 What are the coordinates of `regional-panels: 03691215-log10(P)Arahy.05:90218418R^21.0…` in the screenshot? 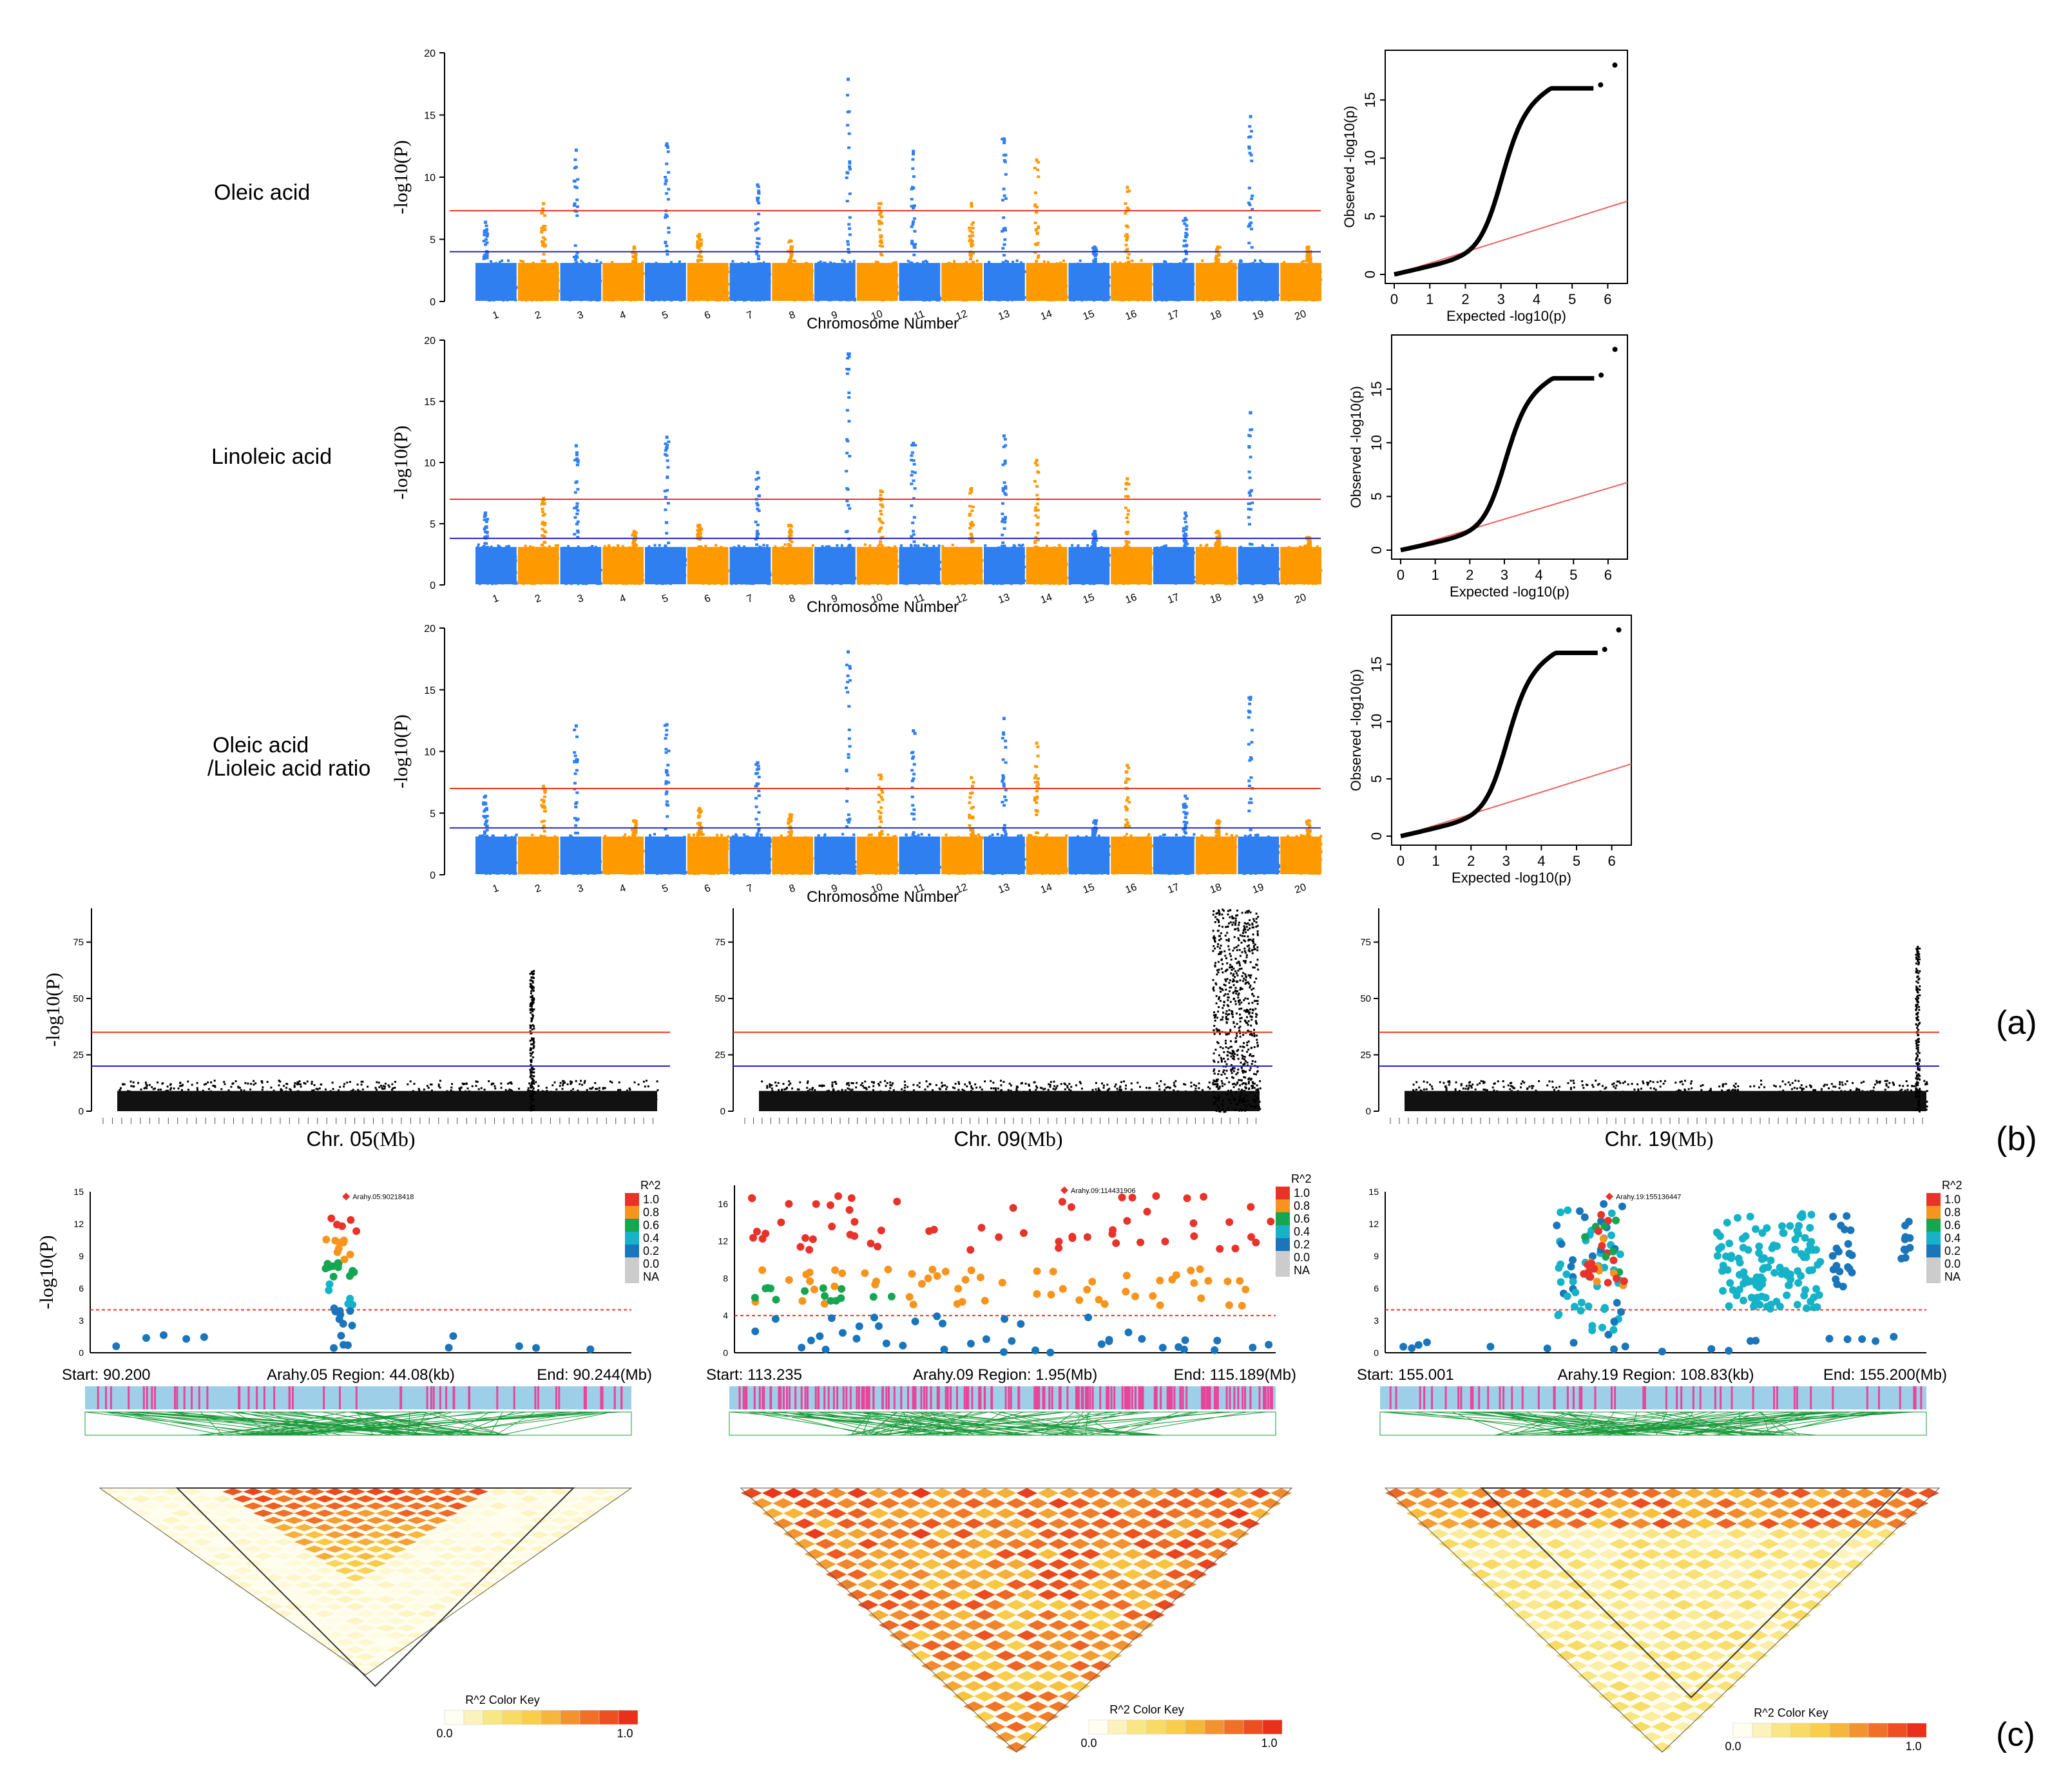 It's located at (999, 1304).